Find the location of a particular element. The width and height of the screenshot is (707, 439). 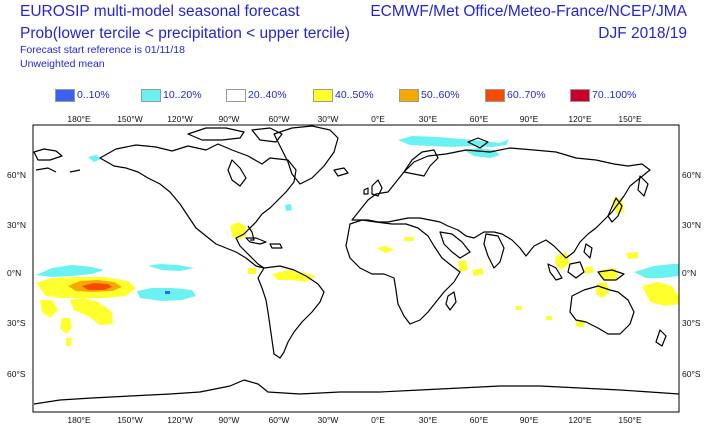

coast-cuba is located at coordinates (256, 241).